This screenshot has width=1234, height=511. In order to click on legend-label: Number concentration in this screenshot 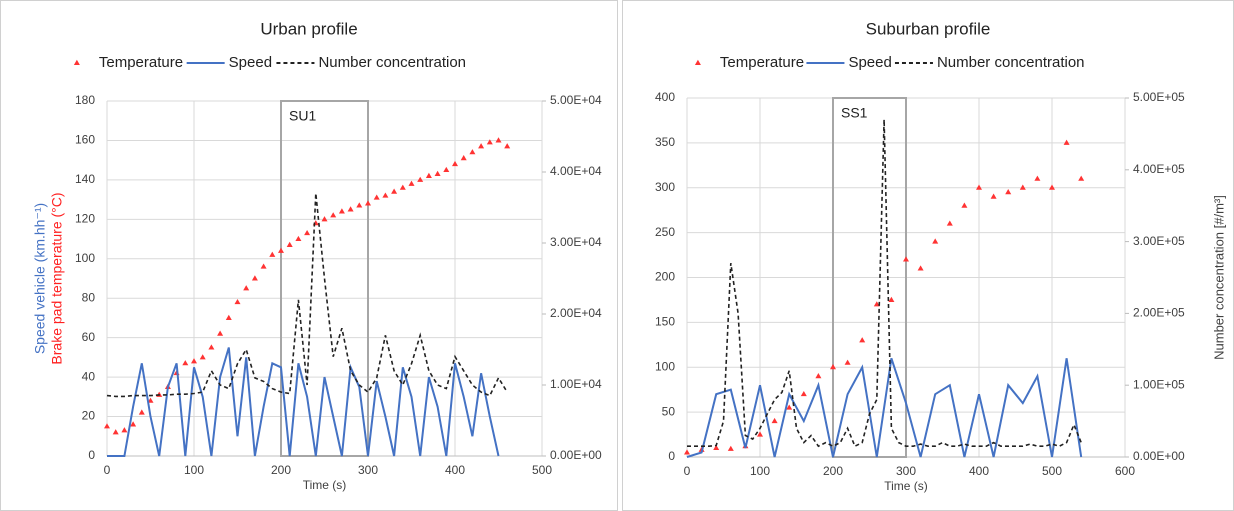, I will do `click(392, 62)`.